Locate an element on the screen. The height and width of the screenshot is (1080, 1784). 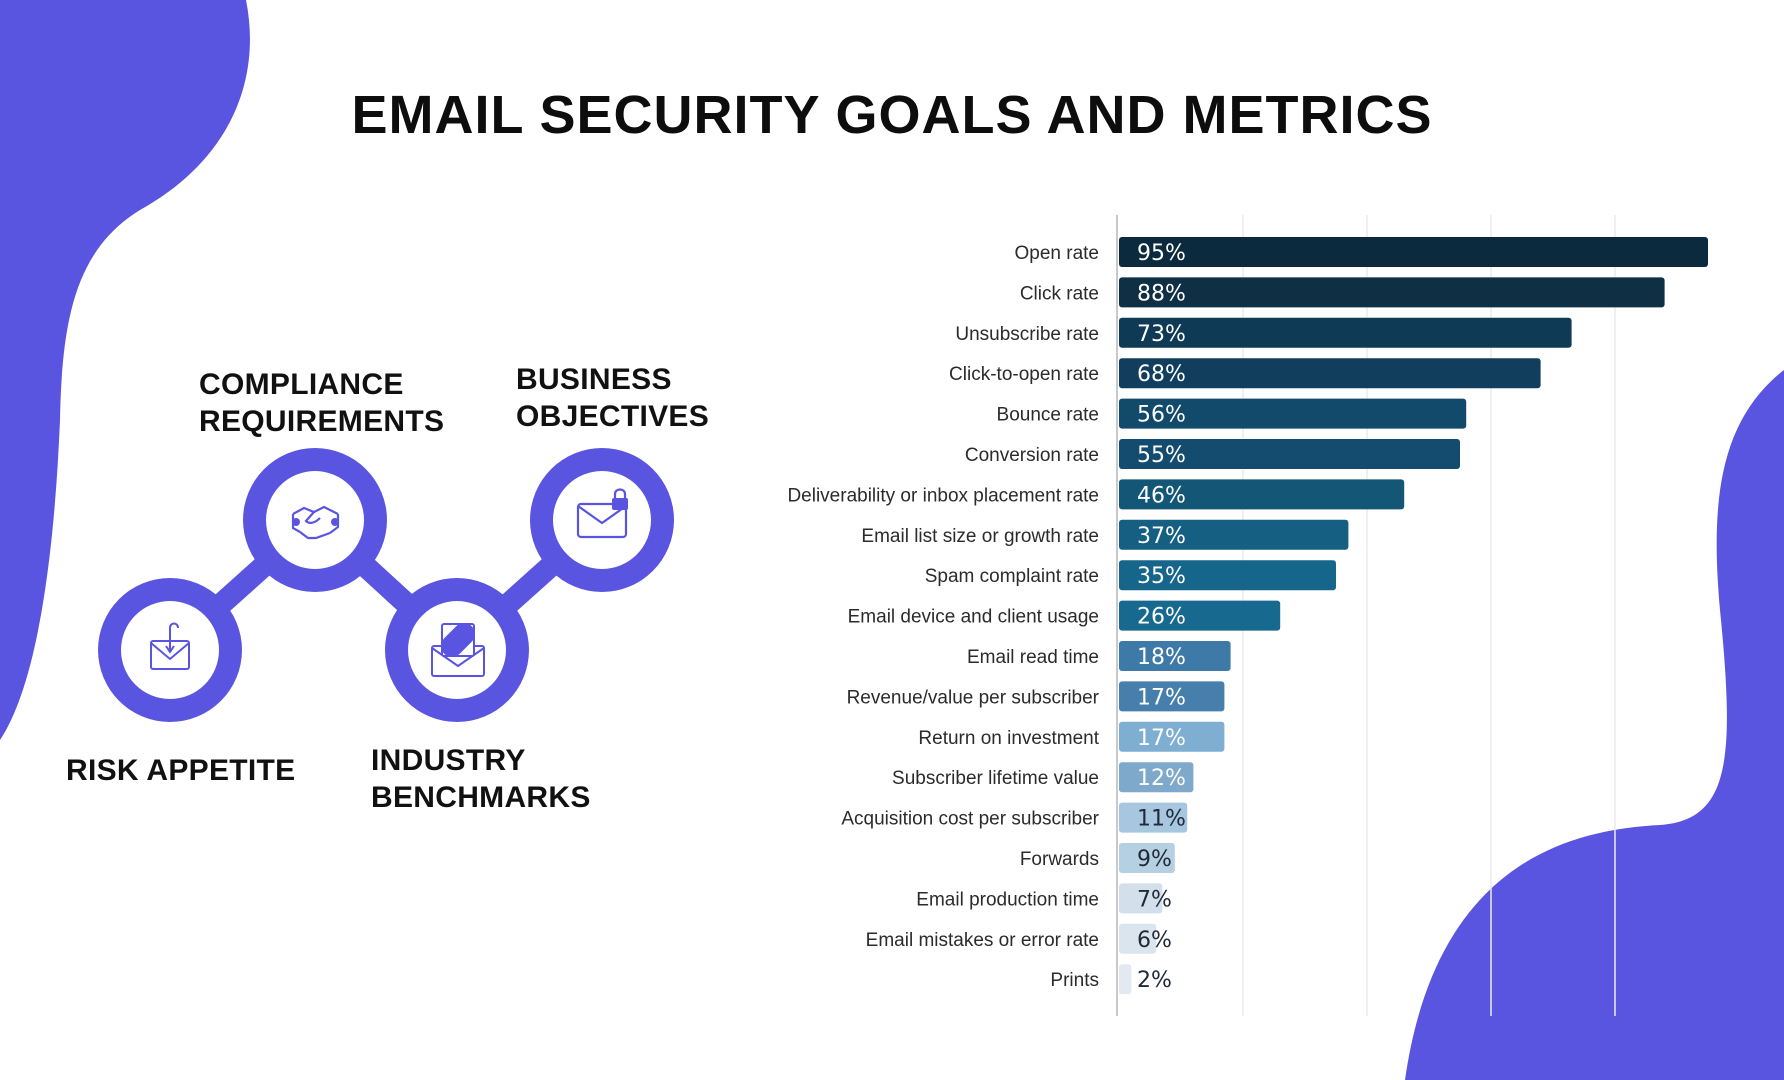
category-label: Revenue/value per subscriber is located at coordinates (973, 697).